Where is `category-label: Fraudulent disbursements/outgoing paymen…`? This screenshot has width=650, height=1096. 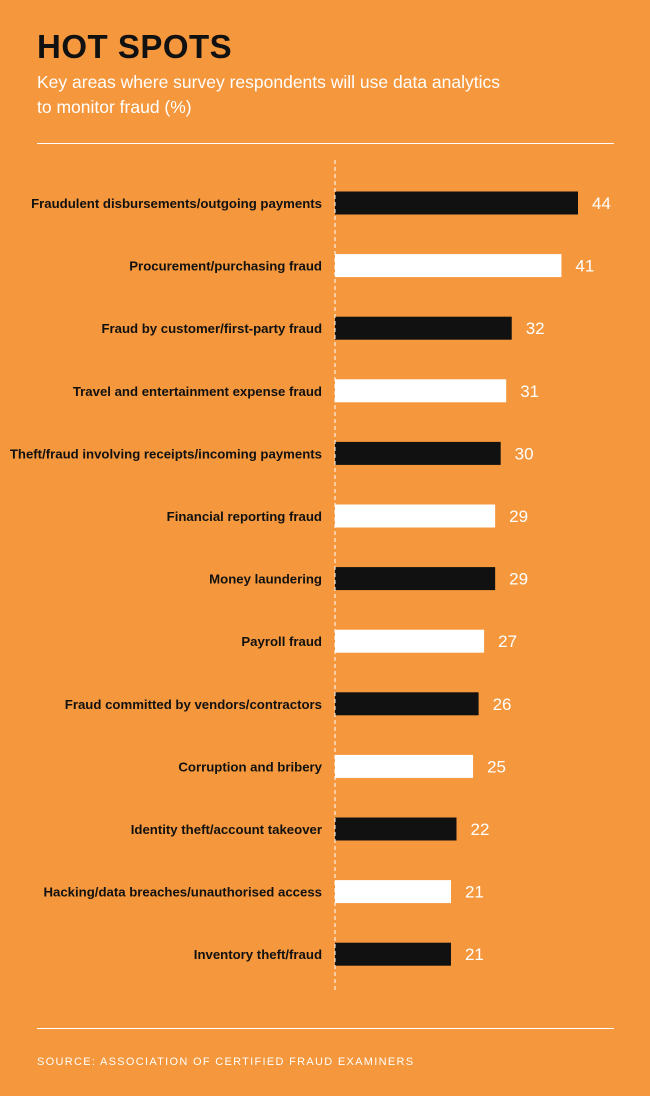
category-label: Fraudulent disbursements/outgoing paymen… is located at coordinates (176, 203).